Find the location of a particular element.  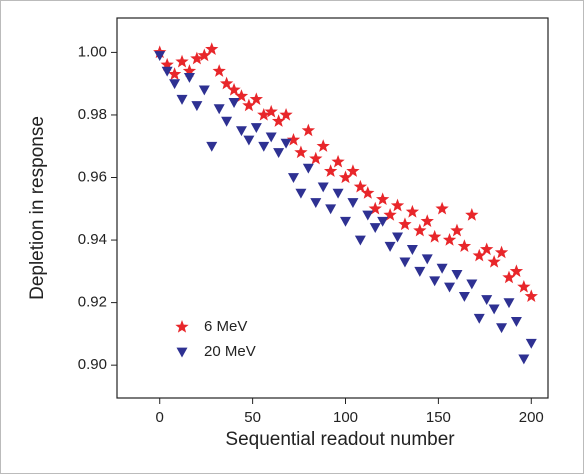

y-tick-label: 1.00 is located at coordinates (92, 51).